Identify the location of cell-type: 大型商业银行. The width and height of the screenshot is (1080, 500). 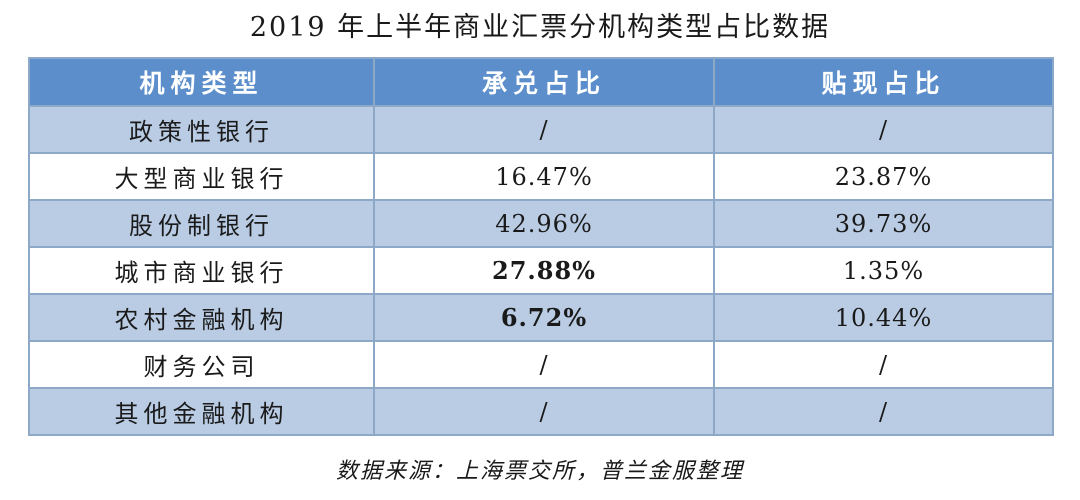
(201, 176).